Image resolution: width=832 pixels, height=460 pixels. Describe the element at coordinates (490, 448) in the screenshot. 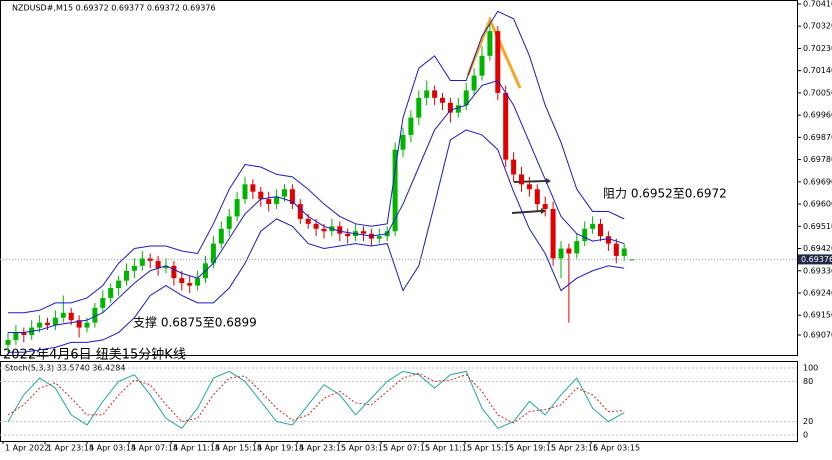

I see `x-tick-label: 5 Apr 15:15` at that location.